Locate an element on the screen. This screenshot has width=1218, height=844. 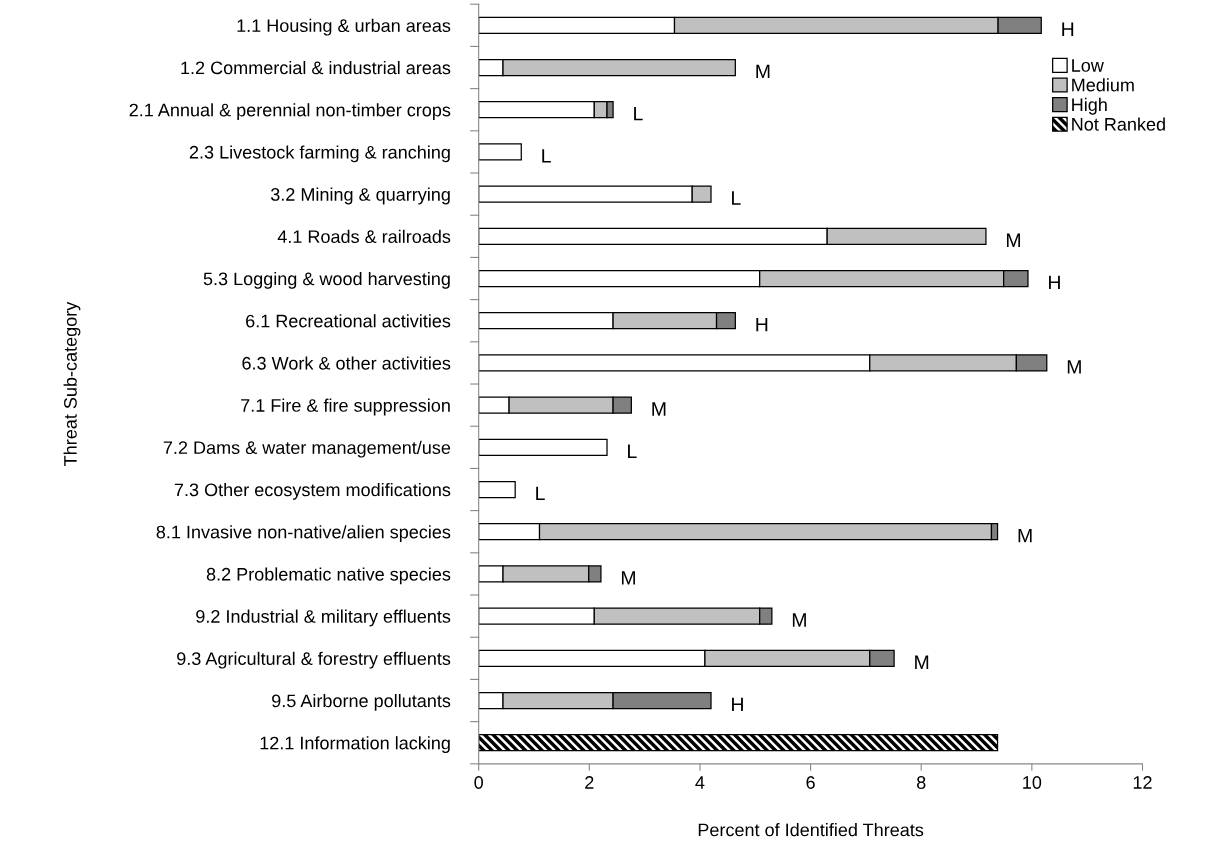
y-tick-label: 6.1 Recreational activities is located at coordinates (348, 321).